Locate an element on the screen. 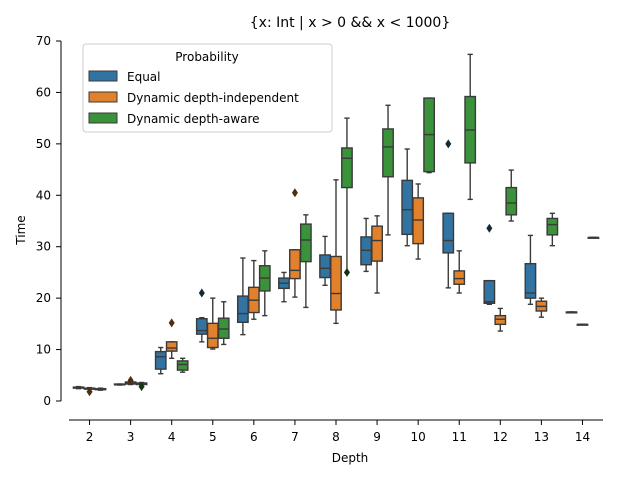  y-axis: 0 10 20 30 40 50 60 70 is located at coordinates (49, 221).